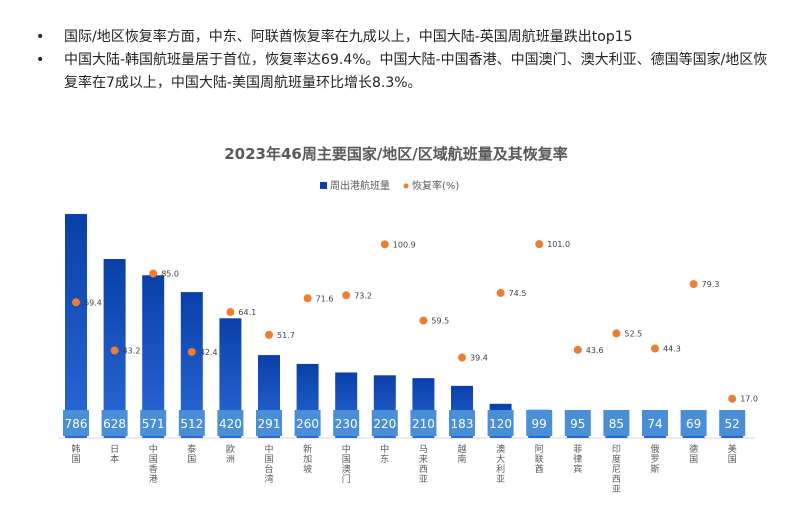 Image resolution: width=793 pixels, height=515 pixels. I want to click on rate-value-label: 17.0, so click(749, 399).